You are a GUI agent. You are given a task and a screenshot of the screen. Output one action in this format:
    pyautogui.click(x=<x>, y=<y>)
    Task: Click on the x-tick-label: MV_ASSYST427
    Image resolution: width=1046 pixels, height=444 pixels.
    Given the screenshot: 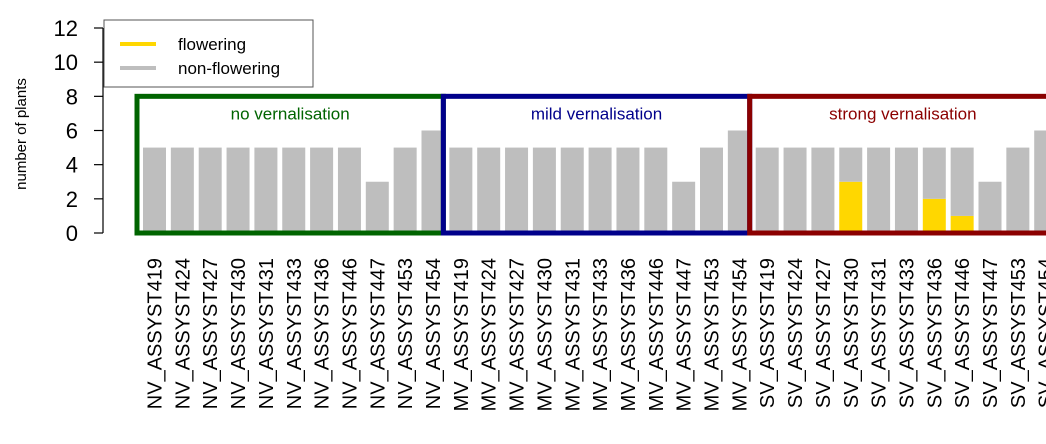 What is the action you would take?
    pyautogui.click(x=518, y=334)
    